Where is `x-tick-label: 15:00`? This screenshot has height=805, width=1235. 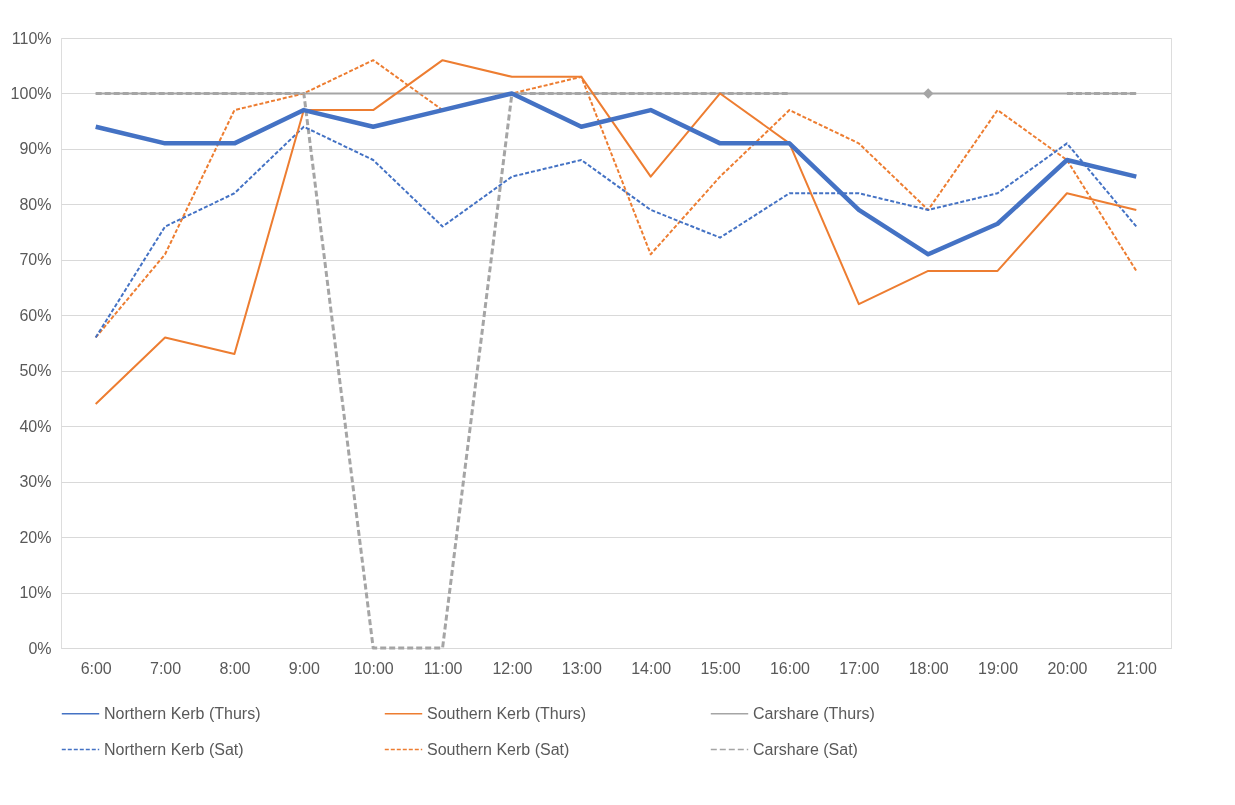
x-tick-label: 15:00 is located at coordinates (720, 668).